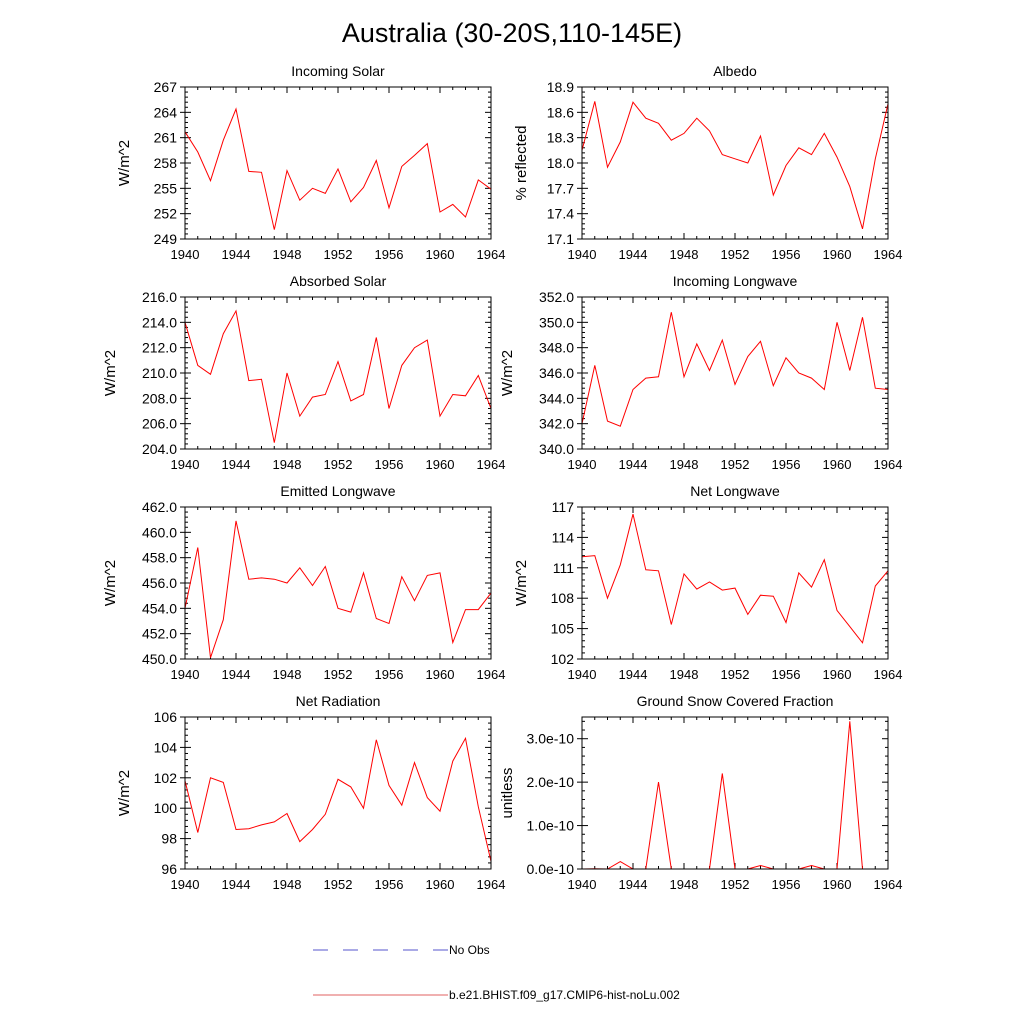 The height and width of the screenshot is (1029, 1024). I want to click on y-tick-label: 214.0, so click(159, 322).